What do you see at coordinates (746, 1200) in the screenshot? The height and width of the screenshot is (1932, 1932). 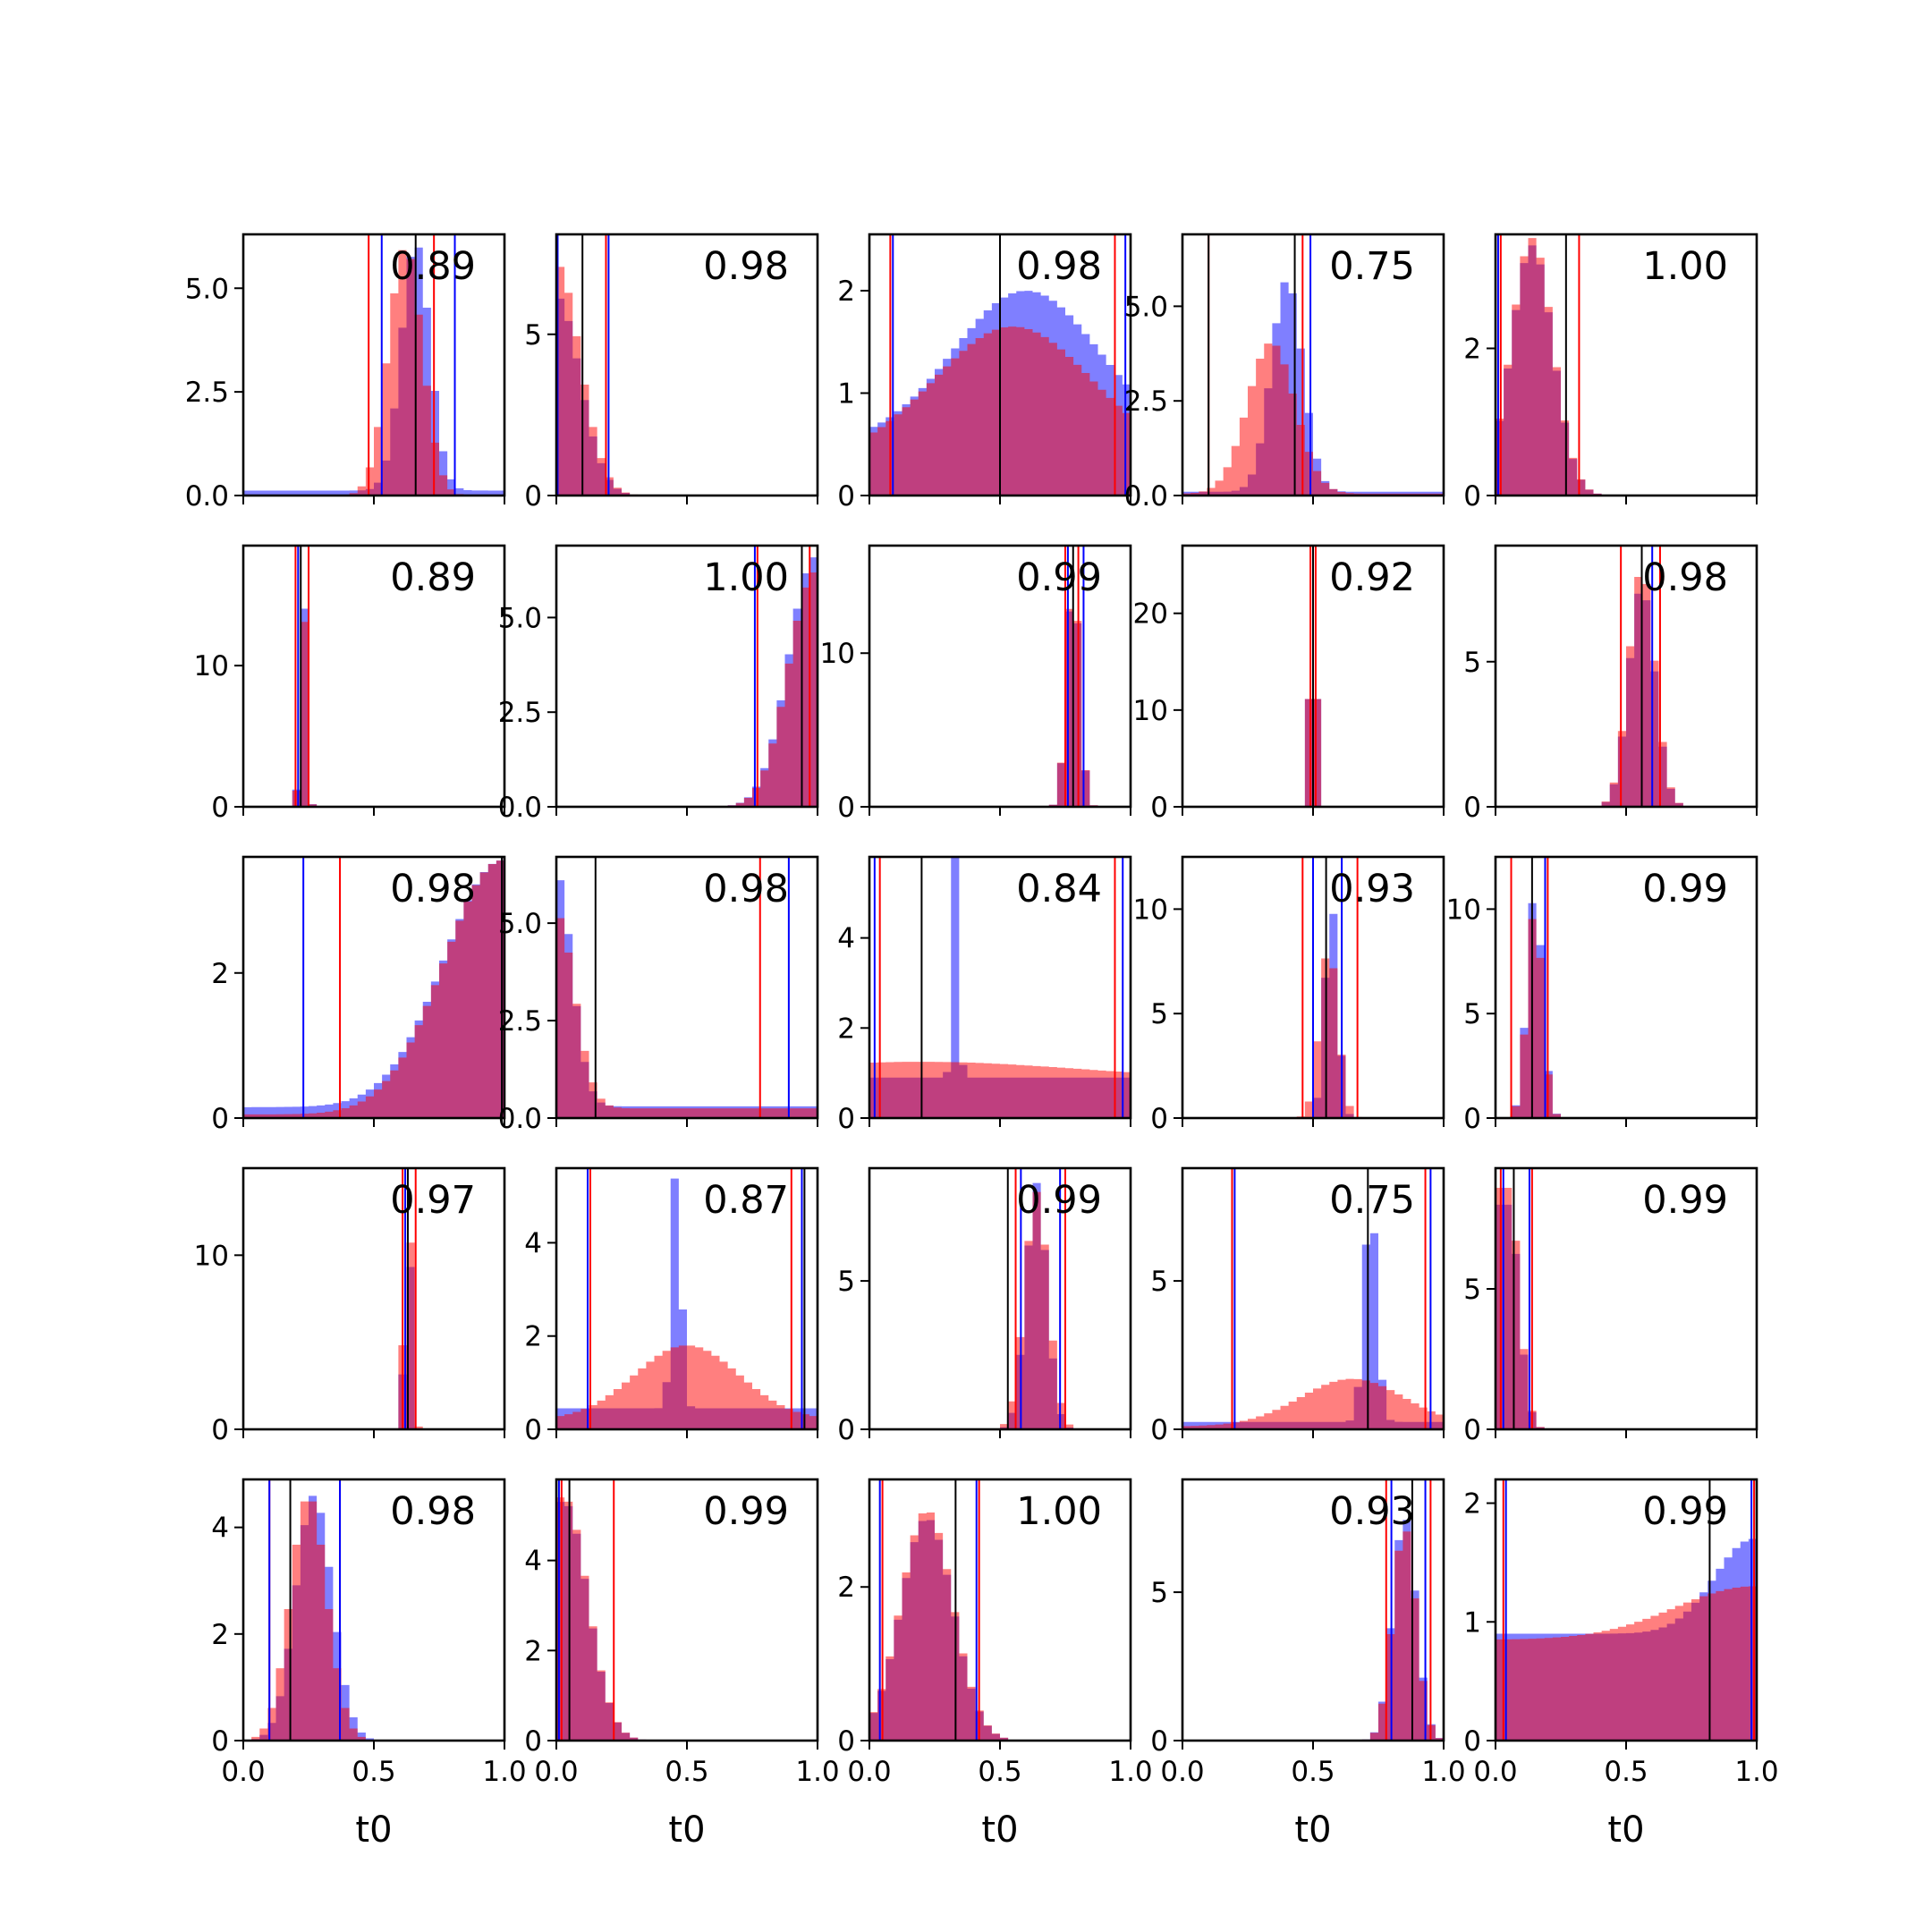 I see `panel-annotation: 0.87` at bounding box center [746, 1200].